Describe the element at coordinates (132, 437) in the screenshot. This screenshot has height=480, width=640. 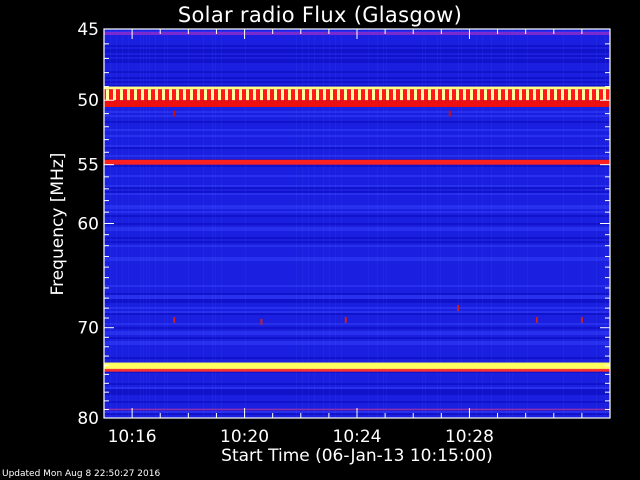
I see `x-tick-label: 10:16` at that location.